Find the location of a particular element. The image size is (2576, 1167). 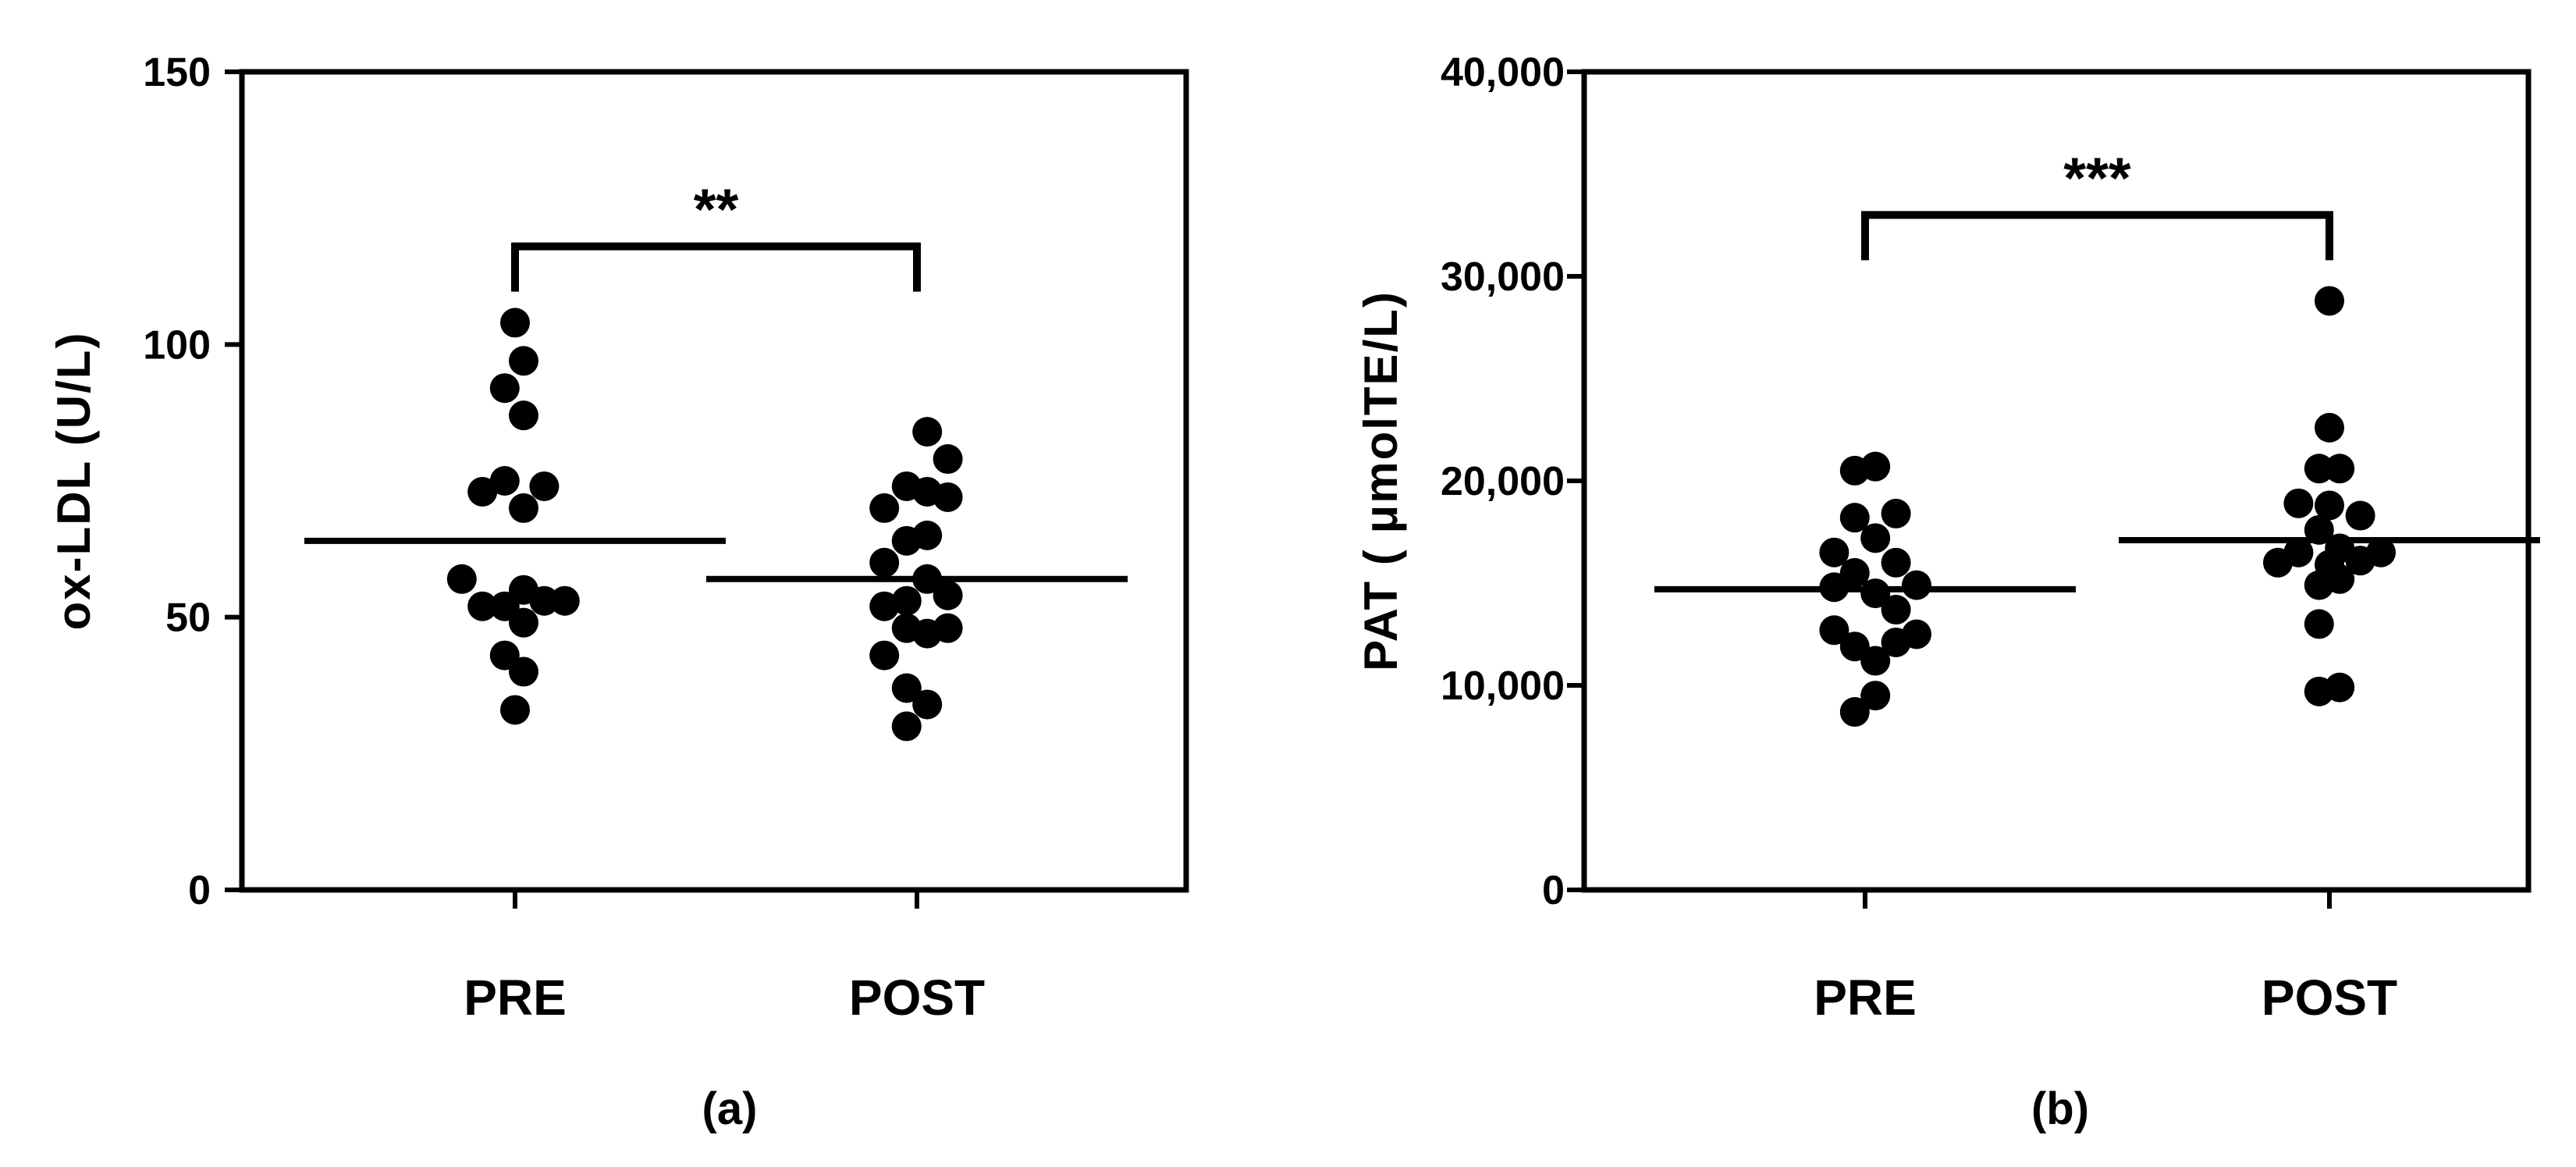

y-tick-label: 20,000 is located at coordinates (1503, 481).